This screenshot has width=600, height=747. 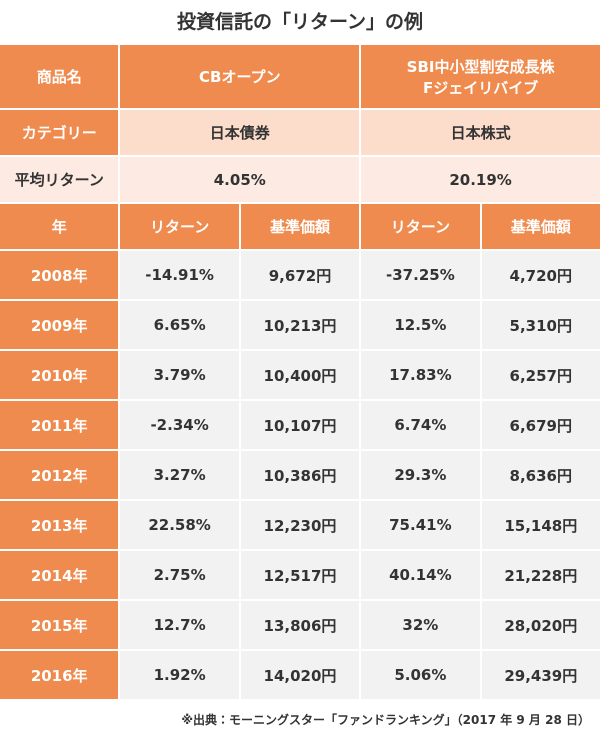 I want to click on year: 2008年, so click(x=59, y=275).